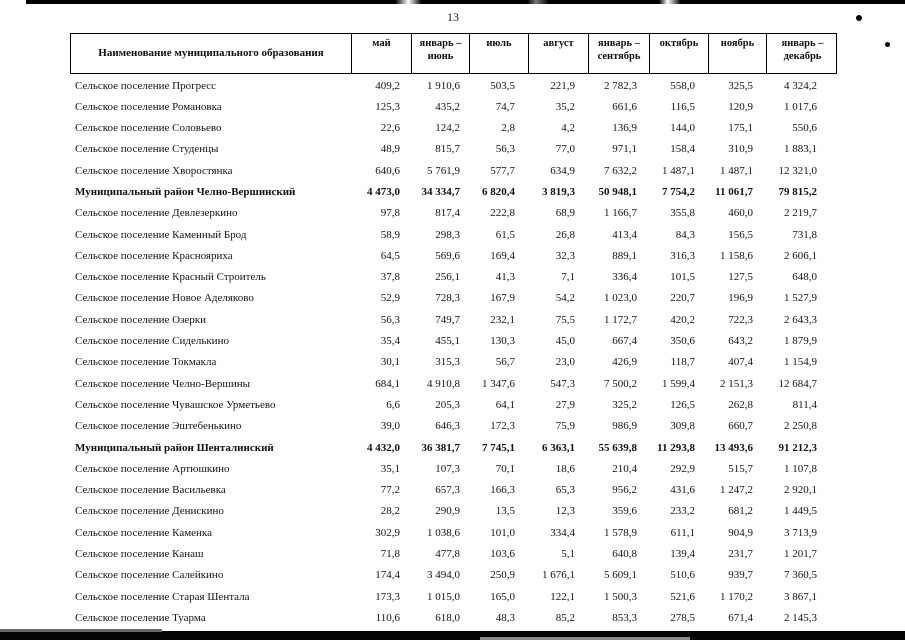  Describe the element at coordinates (565, 234) in the screenshot. I see `value-cell: 26,8` at that location.